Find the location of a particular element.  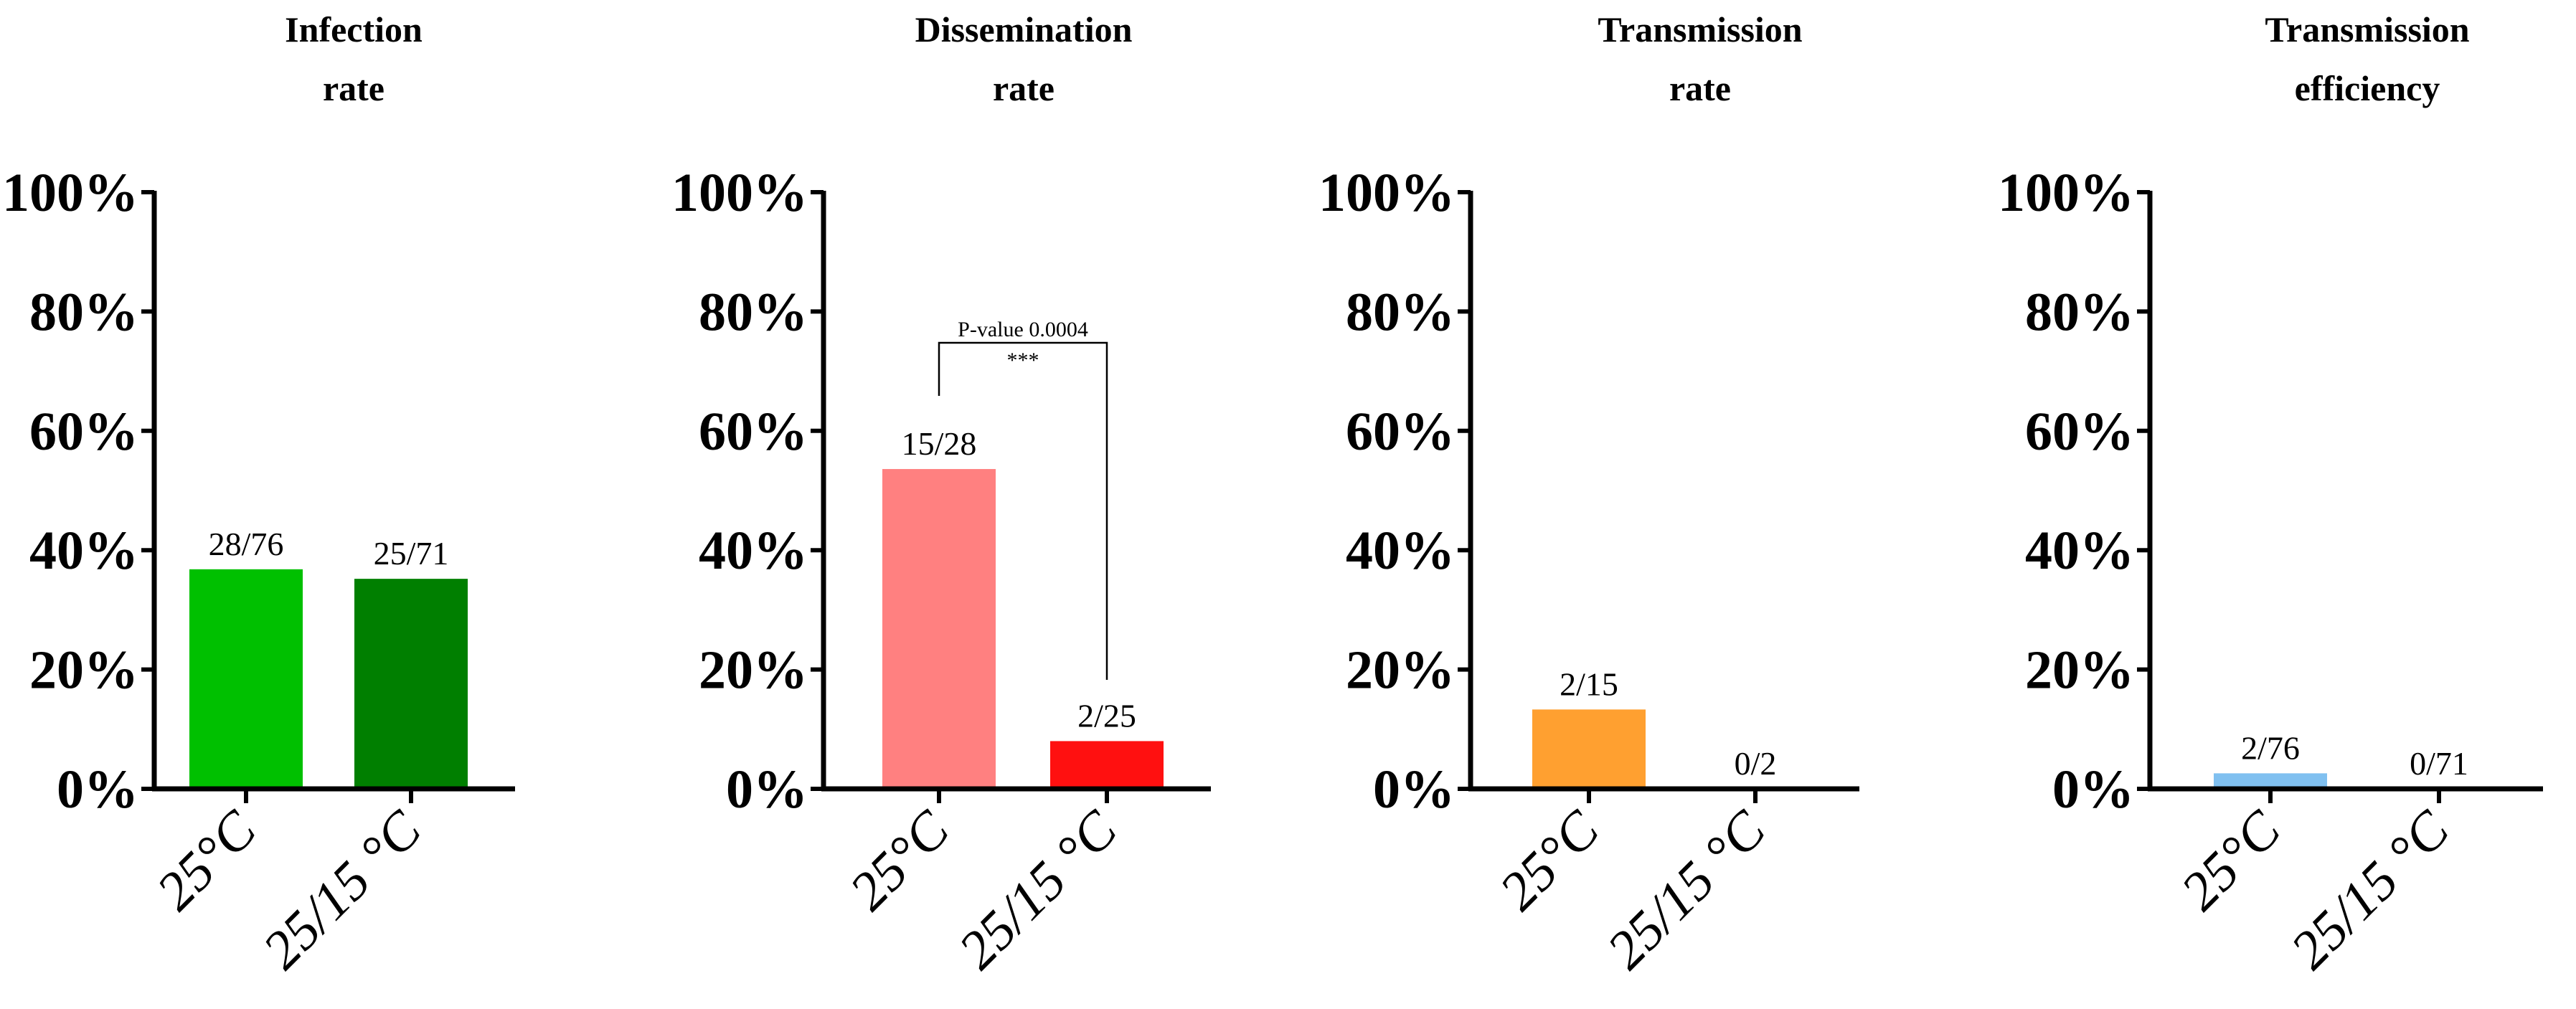

data-label: 0/2 is located at coordinates (1756, 764).